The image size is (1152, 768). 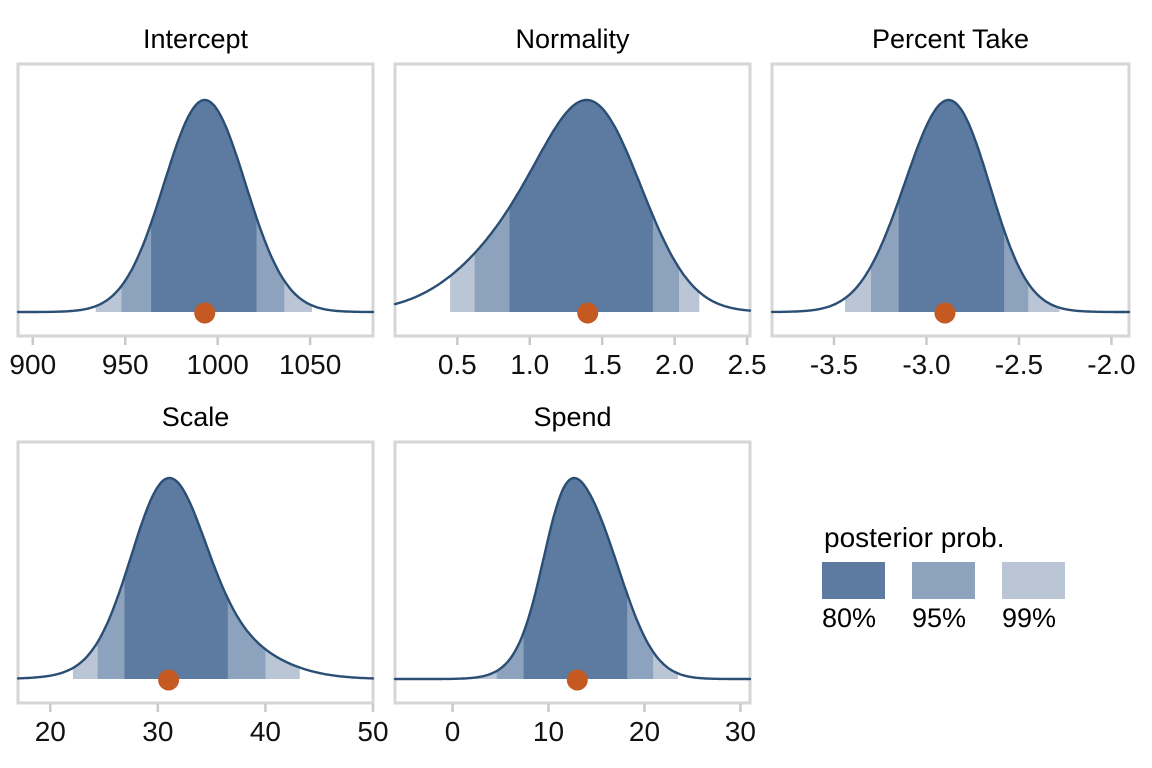 I want to click on legend-item-label: 95%, so click(x=939, y=618).